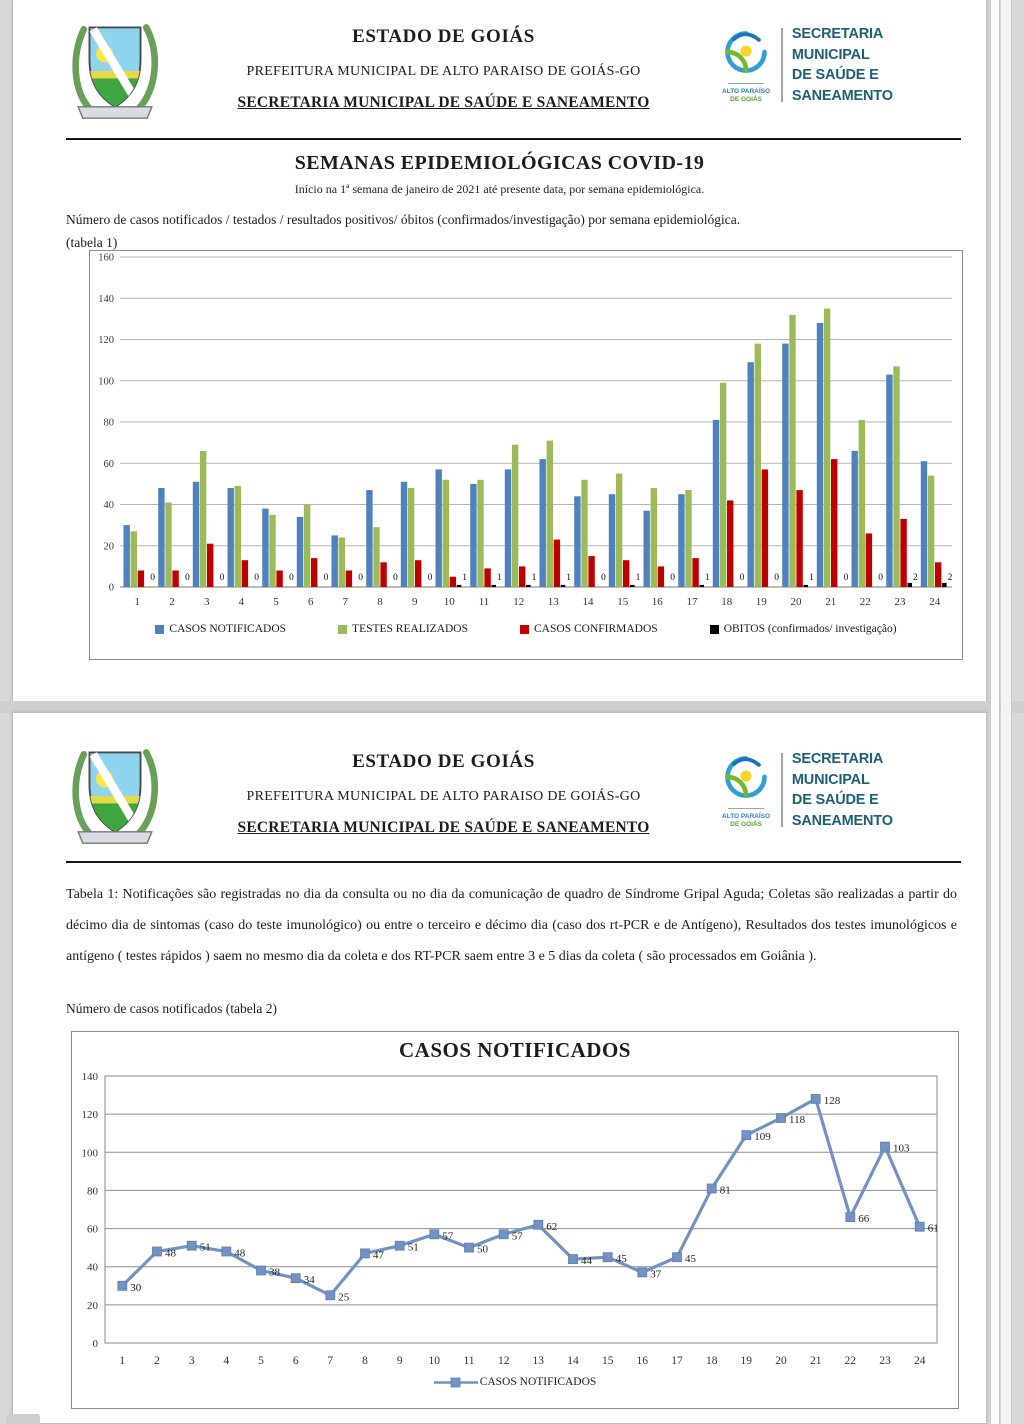 The height and width of the screenshot is (1424, 1024). What do you see at coordinates (551, 1227) in the screenshot?
I see `svg-text: 62` at bounding box center [551, 1227].